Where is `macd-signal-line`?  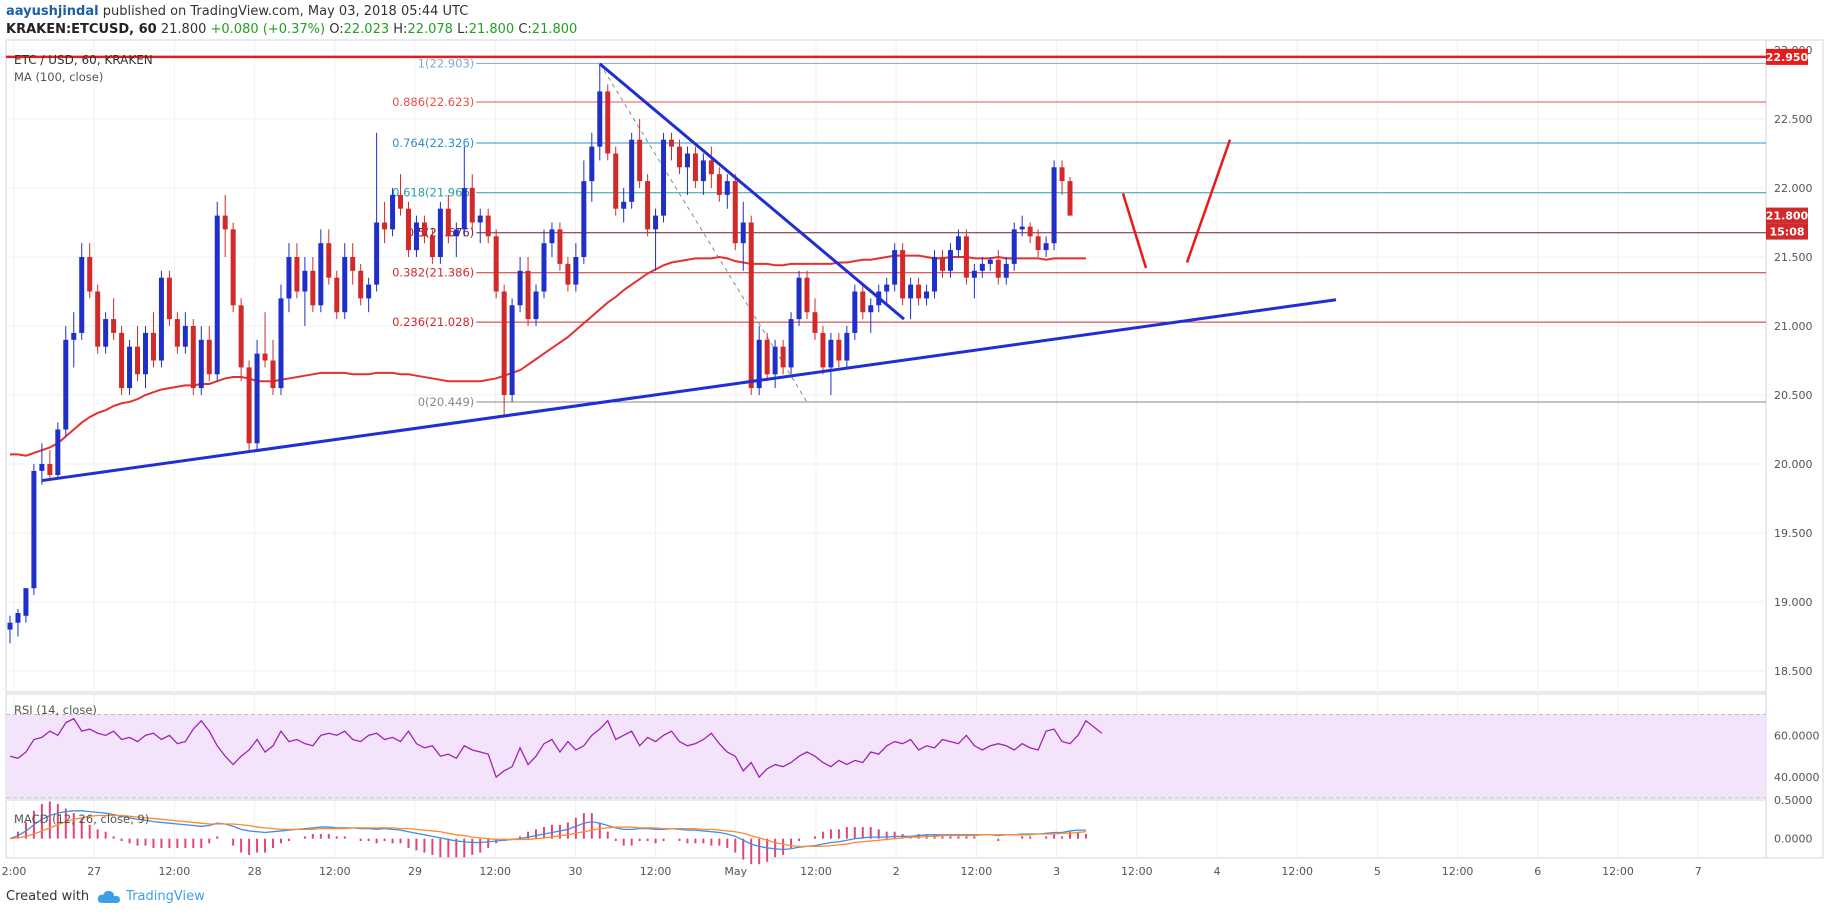
macd-signal-line is located at coordinates (548, 831).